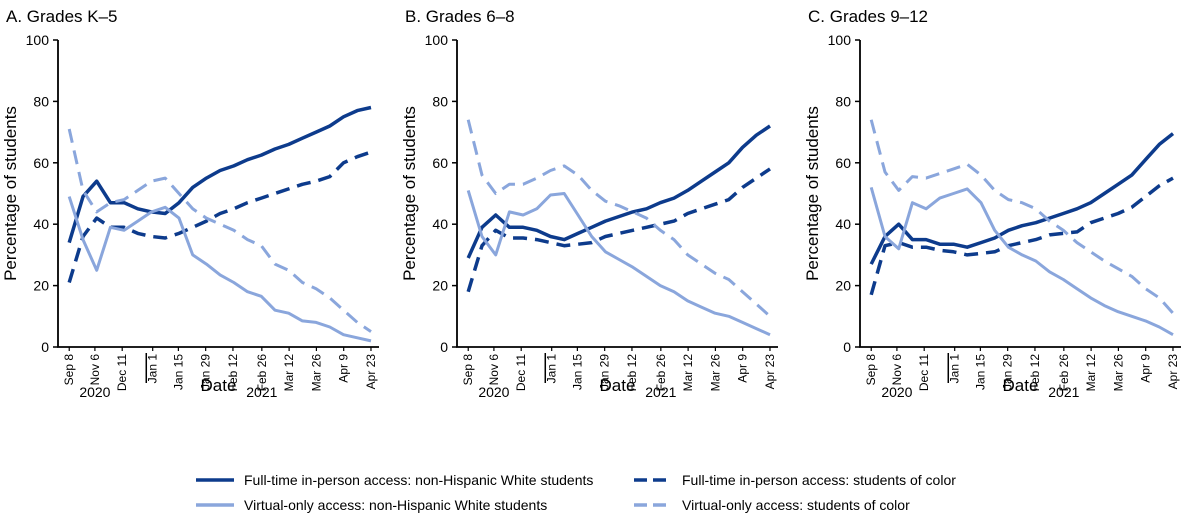  I want to click on panel-title: B. Grades 6–8, so click(460, 16).